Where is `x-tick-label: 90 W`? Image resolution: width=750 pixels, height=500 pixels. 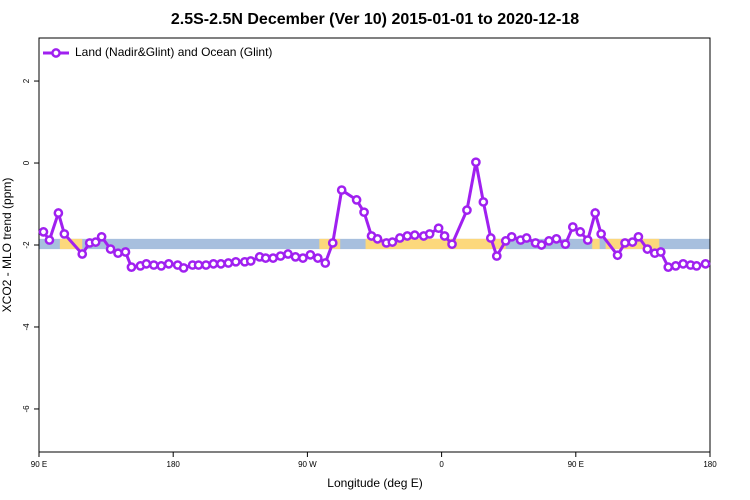 x-tick-label: 90 W is located at coordinates (307, 464).